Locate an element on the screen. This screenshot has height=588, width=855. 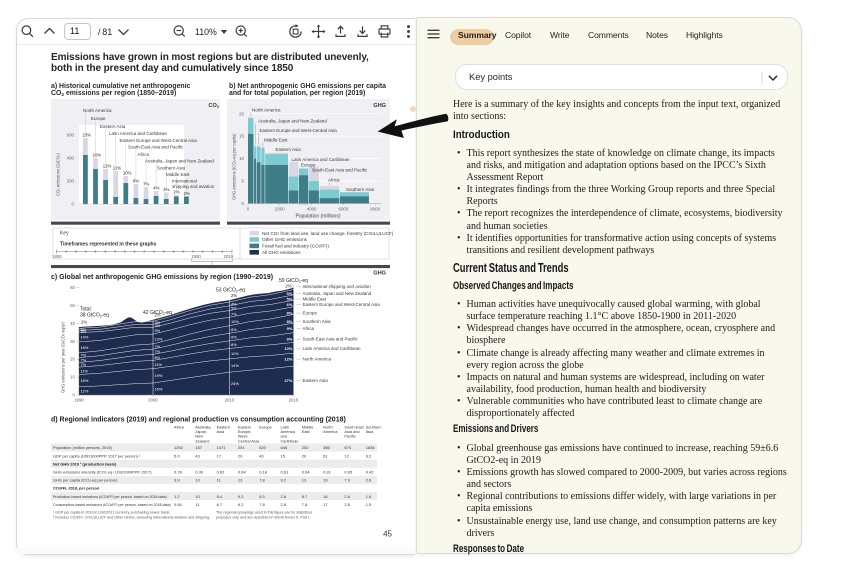
svg-text: 1.6 is located at coordinates (369, 496).